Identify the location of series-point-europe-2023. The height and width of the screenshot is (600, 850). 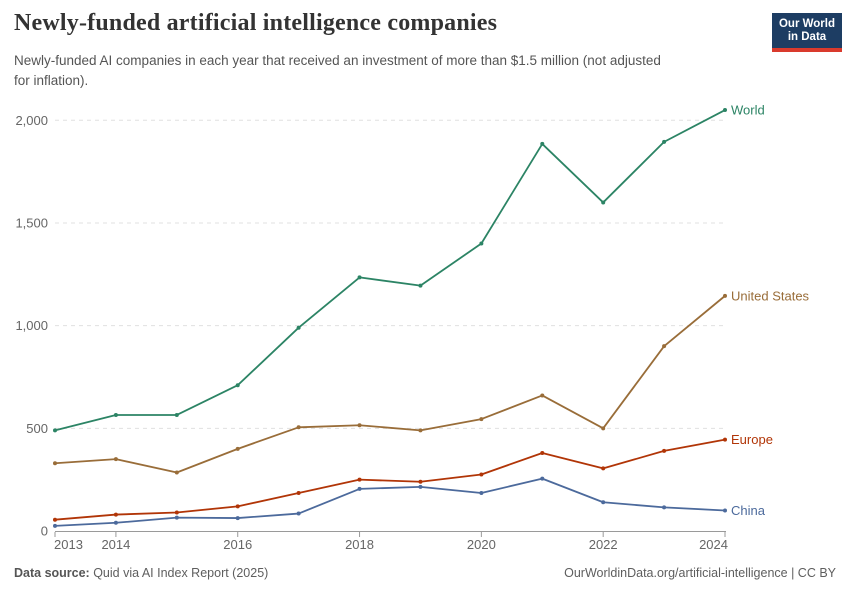
(664, 450).